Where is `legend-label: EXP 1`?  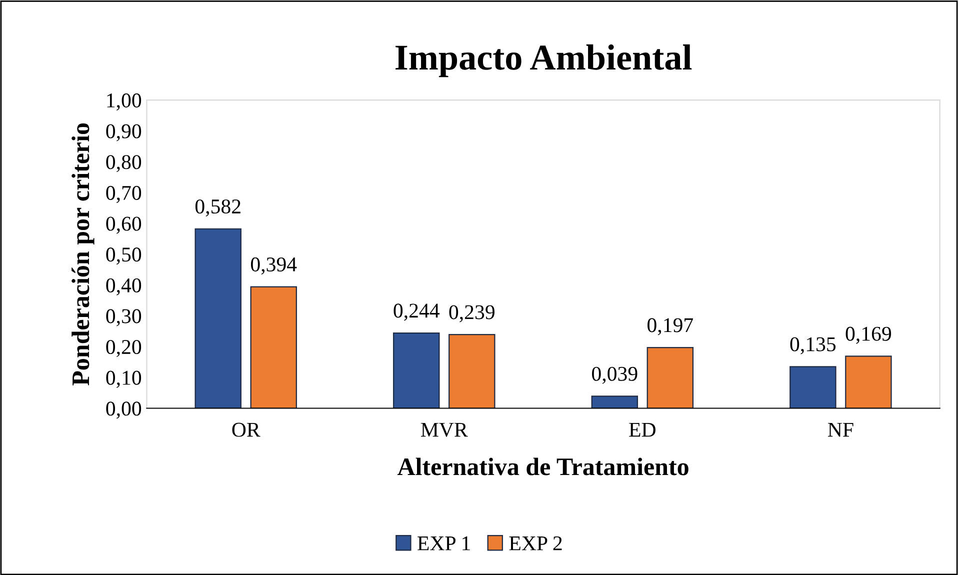 legend-label: EXP 1 is located at coordinates (444, 543).